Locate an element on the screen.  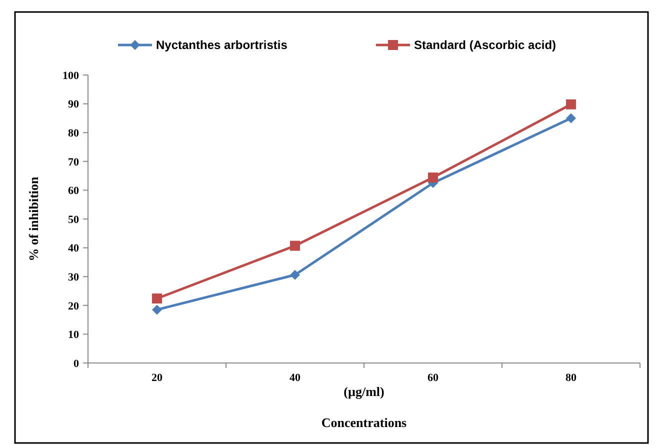
y-tick-label: 90 is located at coordinates (74, 104).